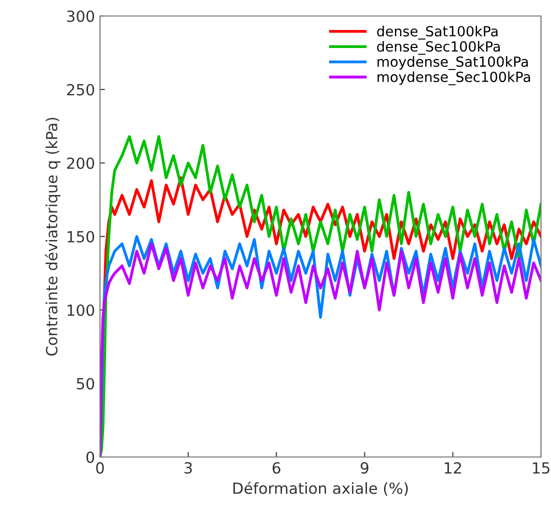 This screenshot has width=551, height=520. Describe the element at coordinates (541, 468) in the screenshot. I see `x-tick-label: 15` at that location.